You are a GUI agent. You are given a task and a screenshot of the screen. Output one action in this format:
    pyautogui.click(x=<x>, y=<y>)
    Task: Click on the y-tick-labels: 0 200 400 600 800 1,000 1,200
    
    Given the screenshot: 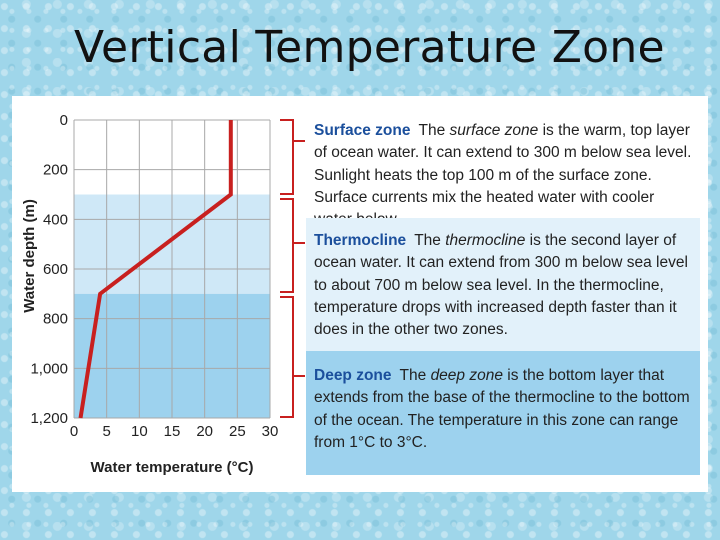 What is the action you would take?
    pyautogui.click(x=49, y=269)
    